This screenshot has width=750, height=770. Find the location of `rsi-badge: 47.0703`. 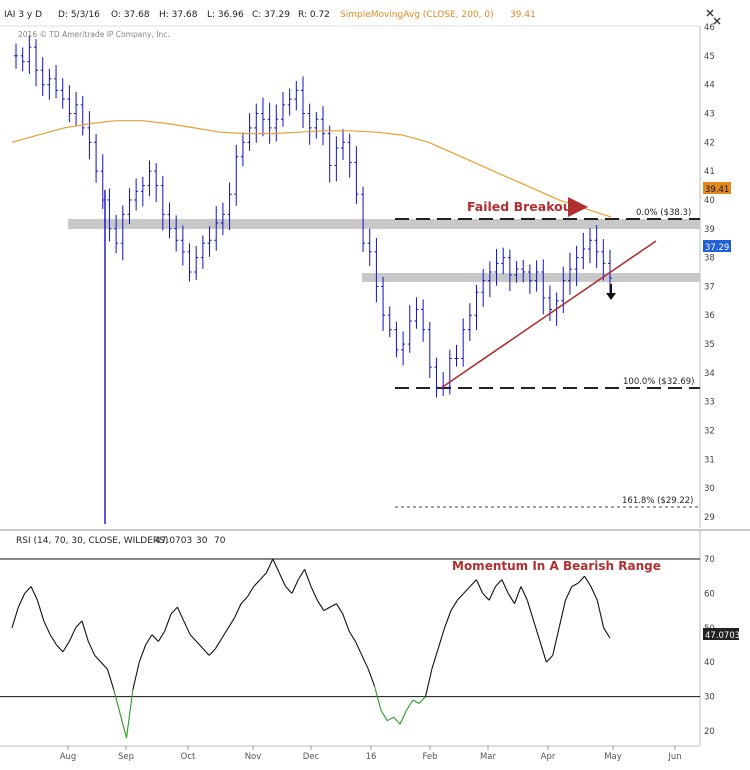

rsi-badge: 47.0703 is located at coordinates (721, 634).